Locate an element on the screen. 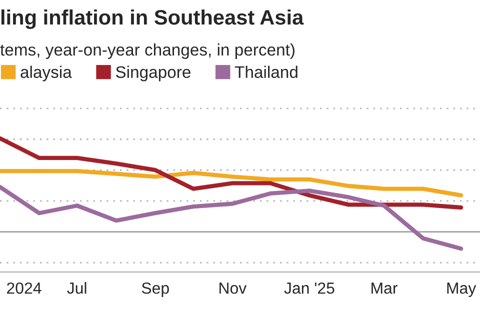 The image size is (480, 320). legend-label: Thailand is located at coordinates (266, 72).